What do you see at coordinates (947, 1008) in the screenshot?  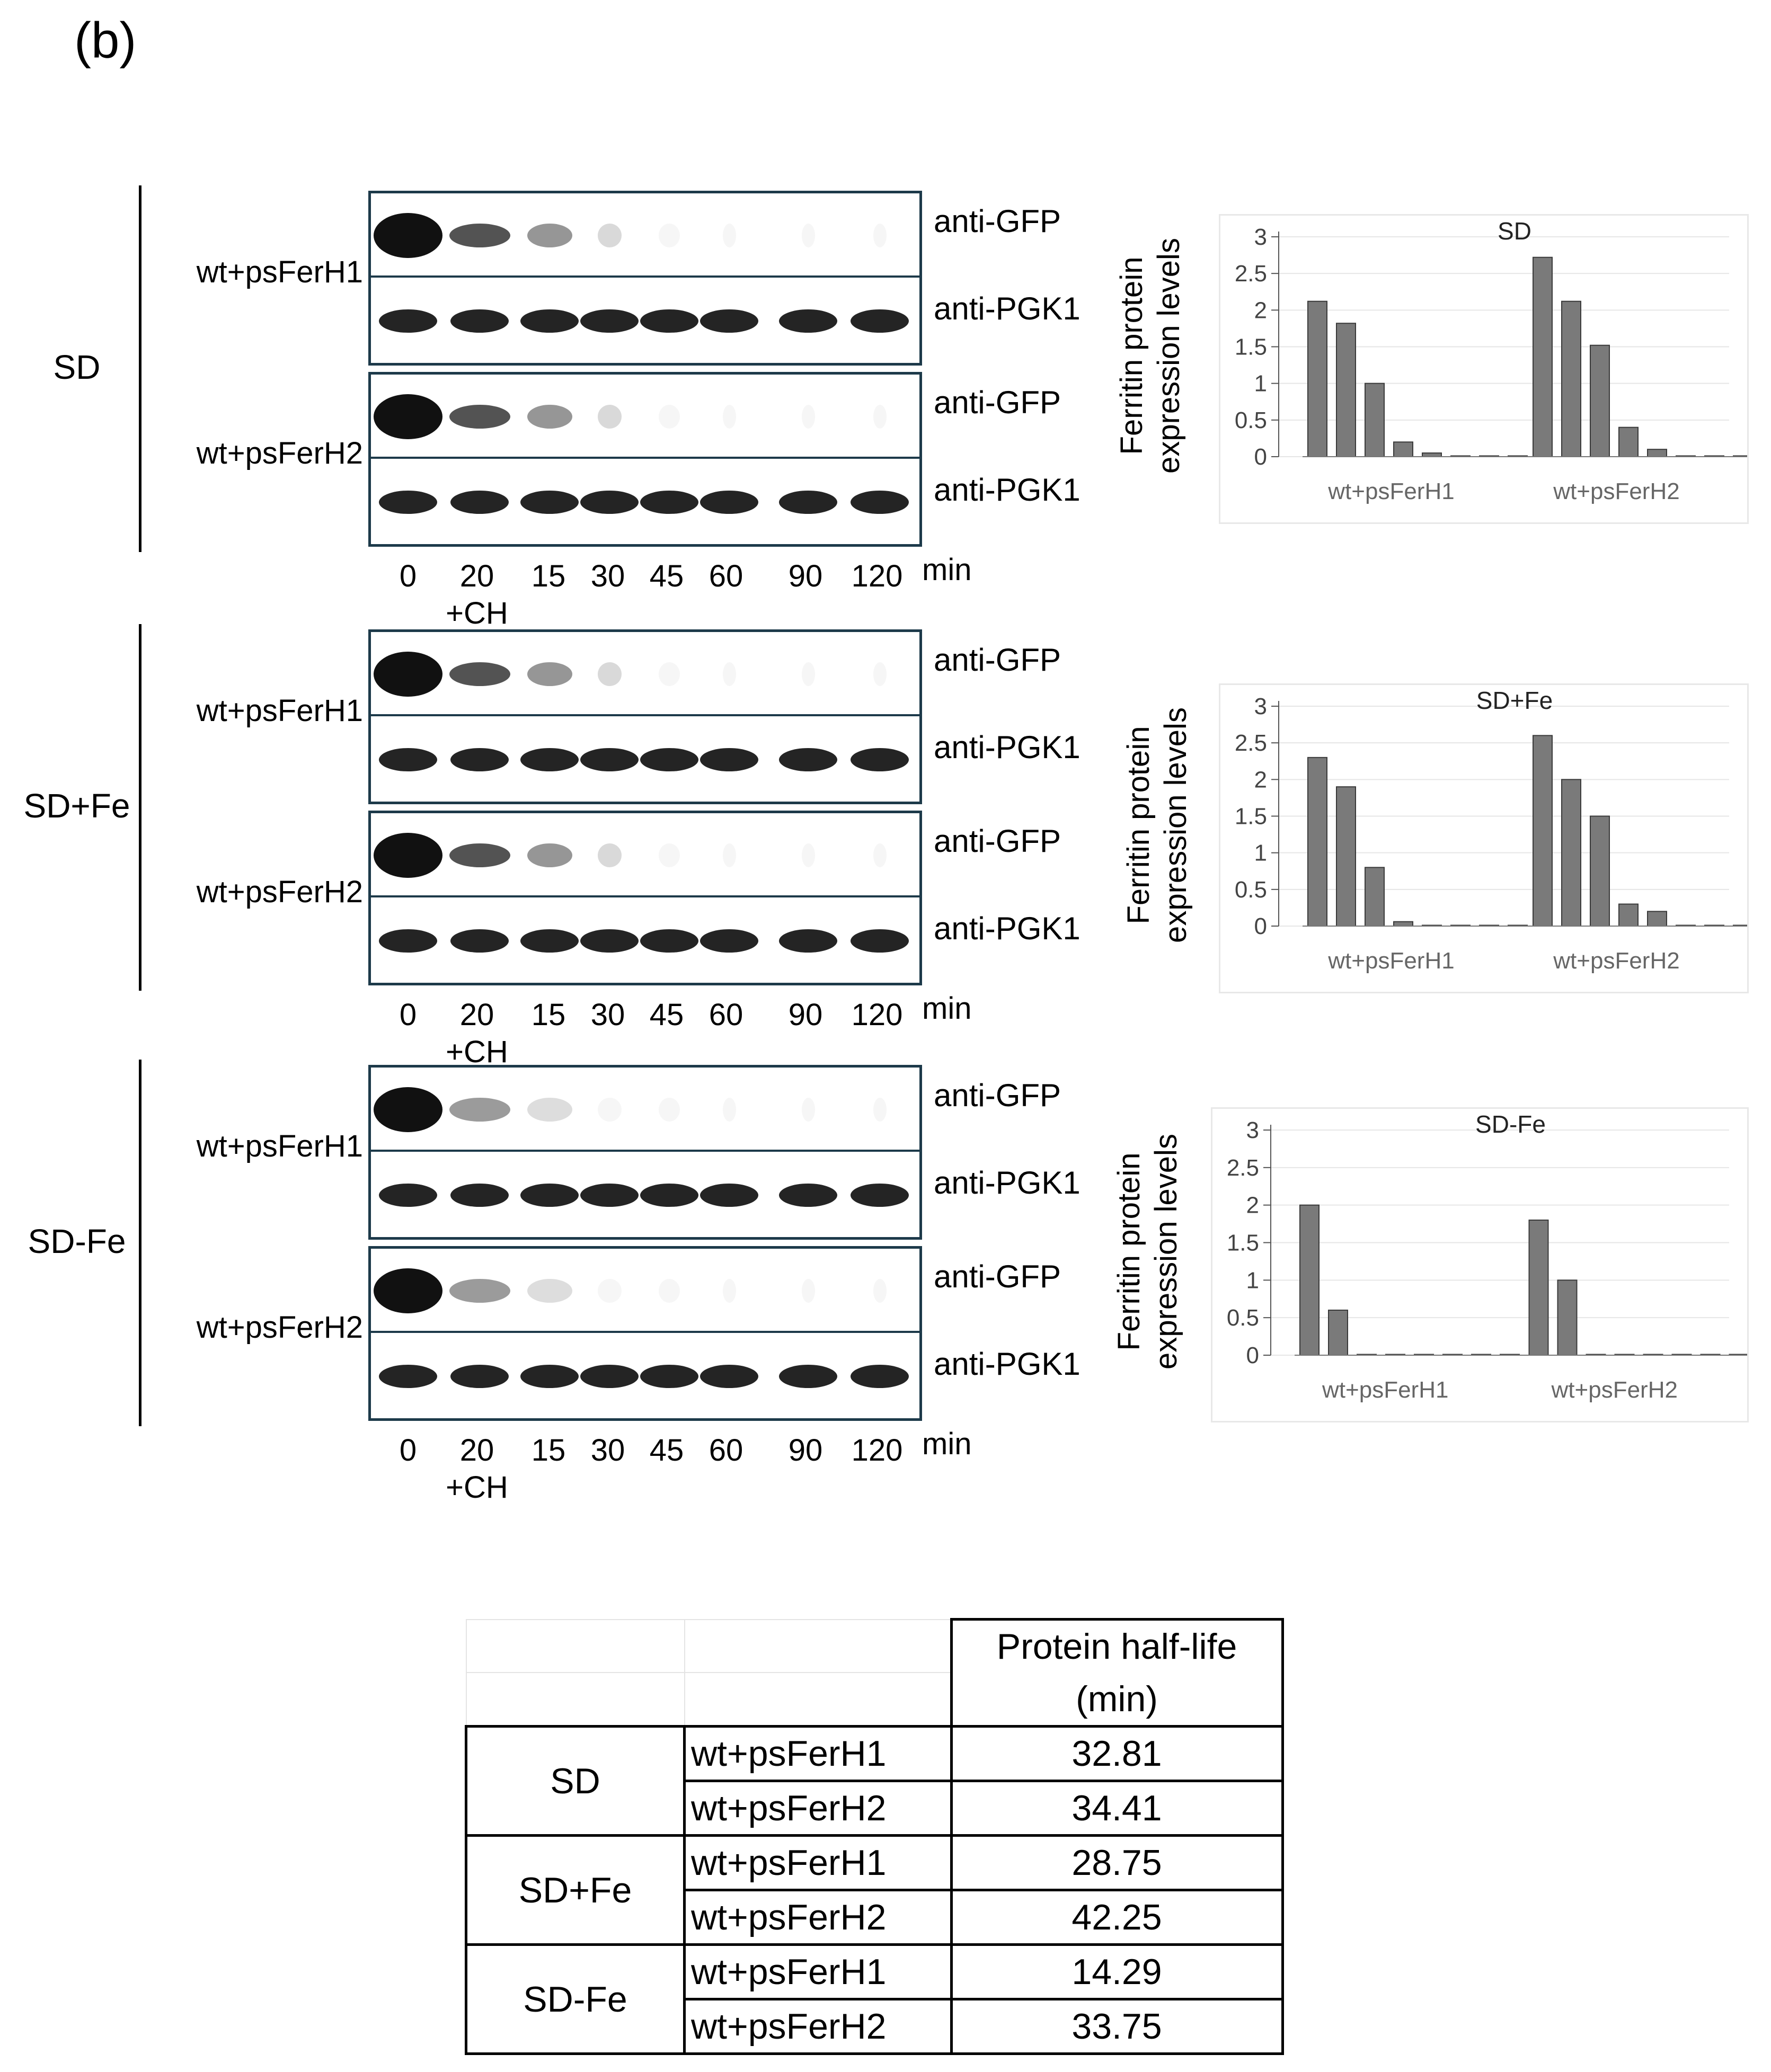 I see `time-unit-label: min` at bounding box center [947, 1008].